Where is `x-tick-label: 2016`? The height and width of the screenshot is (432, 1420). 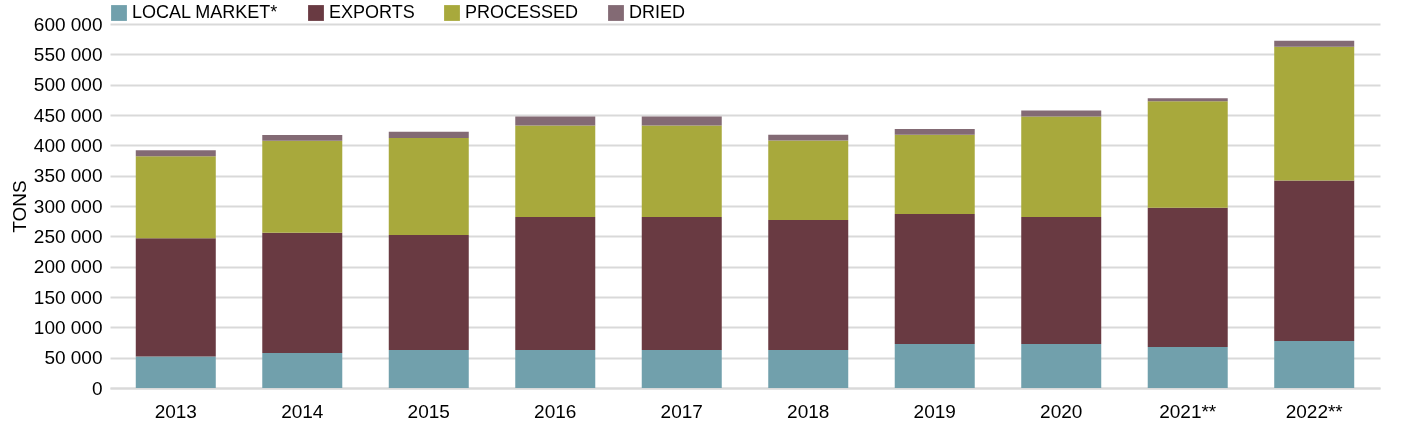
x-tick-label: 2016 is located at coordinates (555, 411).